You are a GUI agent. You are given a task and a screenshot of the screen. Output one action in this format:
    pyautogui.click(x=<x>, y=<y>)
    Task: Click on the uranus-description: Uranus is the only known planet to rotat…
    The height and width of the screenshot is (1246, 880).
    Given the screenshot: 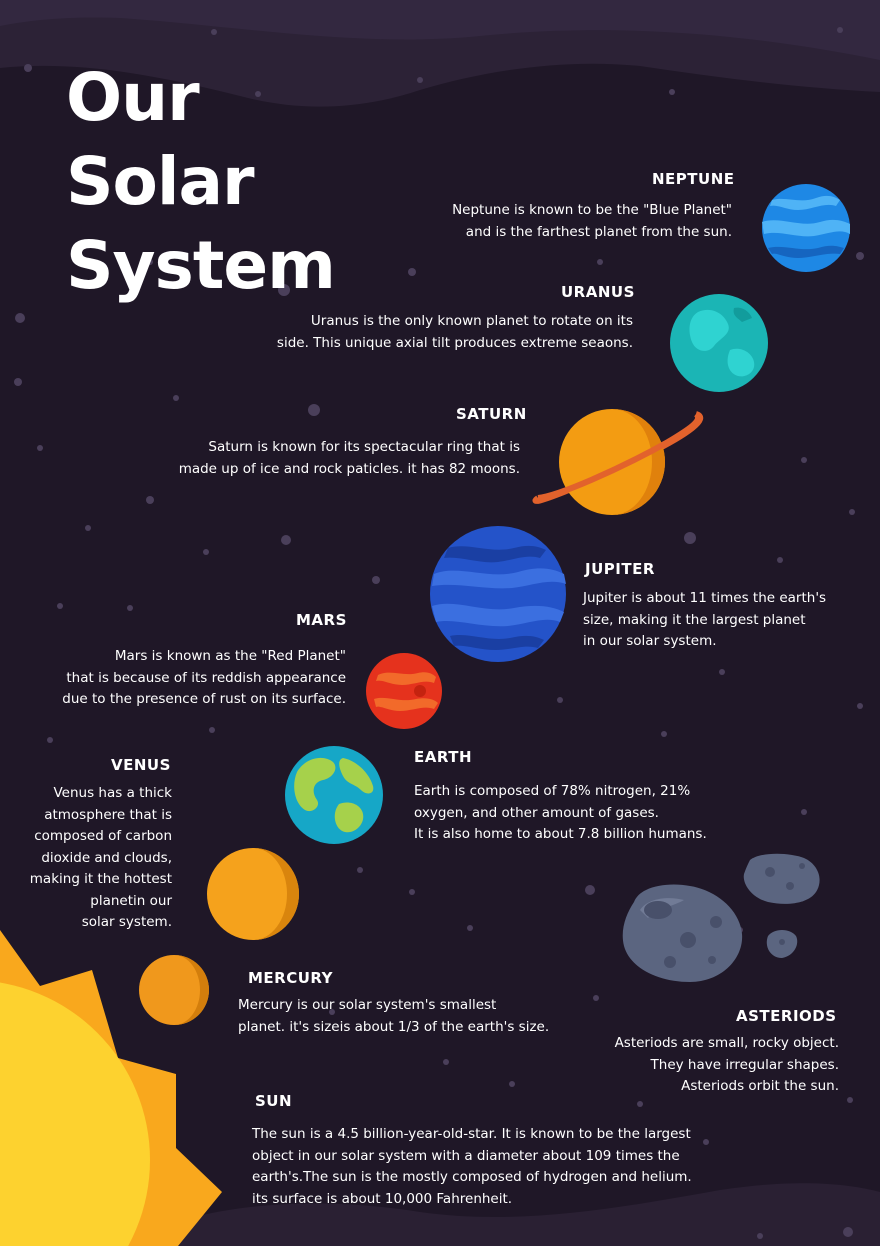 What is the action you would take?
    pyautogui.click(x=454, y=332)
    